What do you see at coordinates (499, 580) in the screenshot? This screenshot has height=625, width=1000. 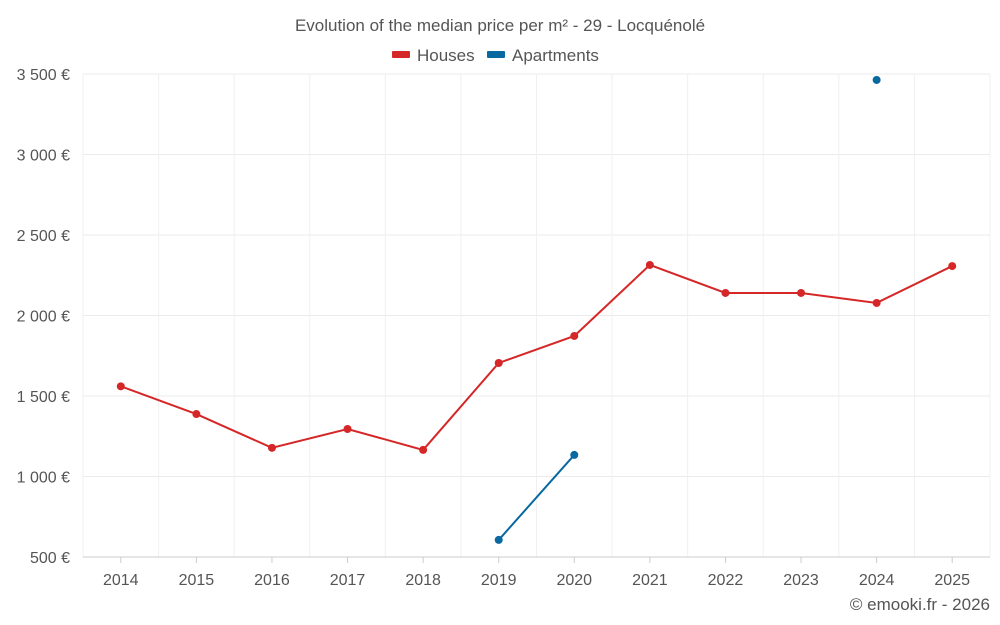 I see `x-tick-label: 2019` at bounding box center [499, 580].